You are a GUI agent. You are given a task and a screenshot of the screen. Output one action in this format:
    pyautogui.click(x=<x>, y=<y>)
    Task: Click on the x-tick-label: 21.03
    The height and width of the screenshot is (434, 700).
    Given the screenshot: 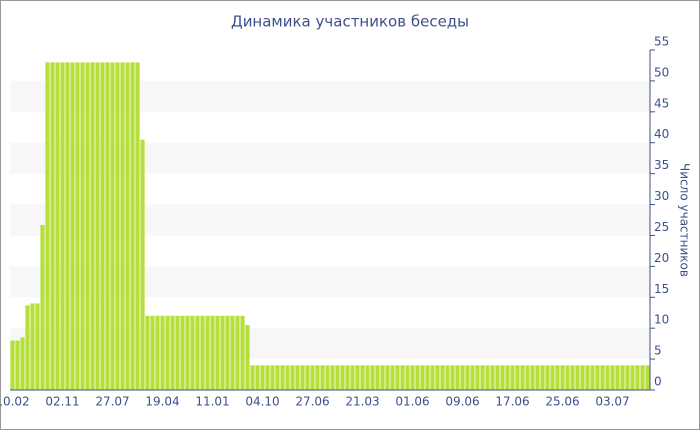 What is the action you would take?
    pyautogui.click(x=362, y=402)
    